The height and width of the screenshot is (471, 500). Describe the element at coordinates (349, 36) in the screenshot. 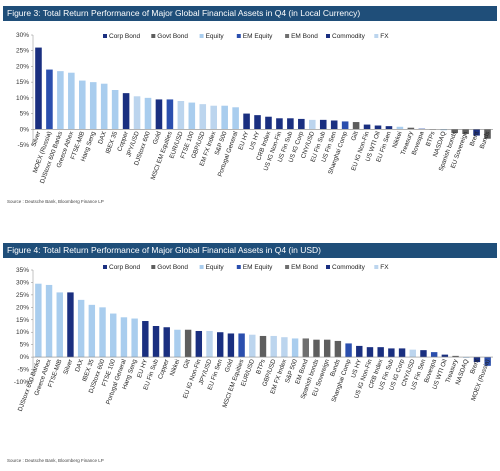

I see `legend-item-commodity: Commodity` at that location.